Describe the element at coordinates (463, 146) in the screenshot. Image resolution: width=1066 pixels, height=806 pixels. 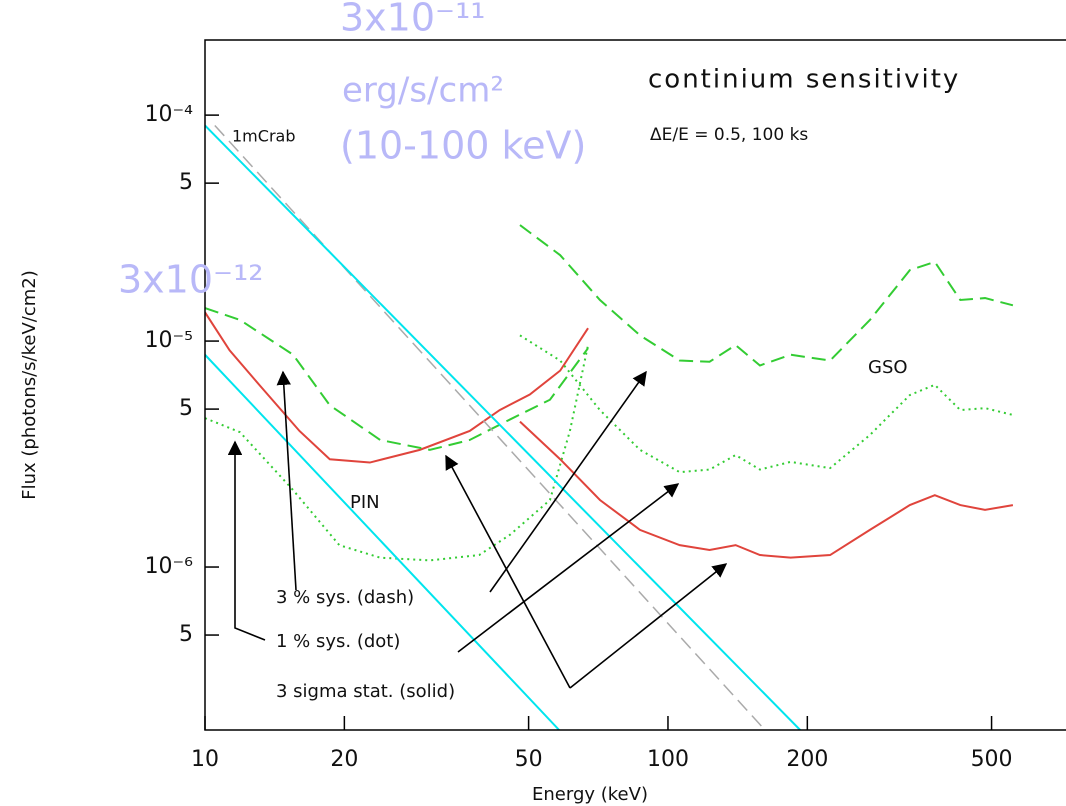
I see `highlight: (10-100 keV)` at that location.